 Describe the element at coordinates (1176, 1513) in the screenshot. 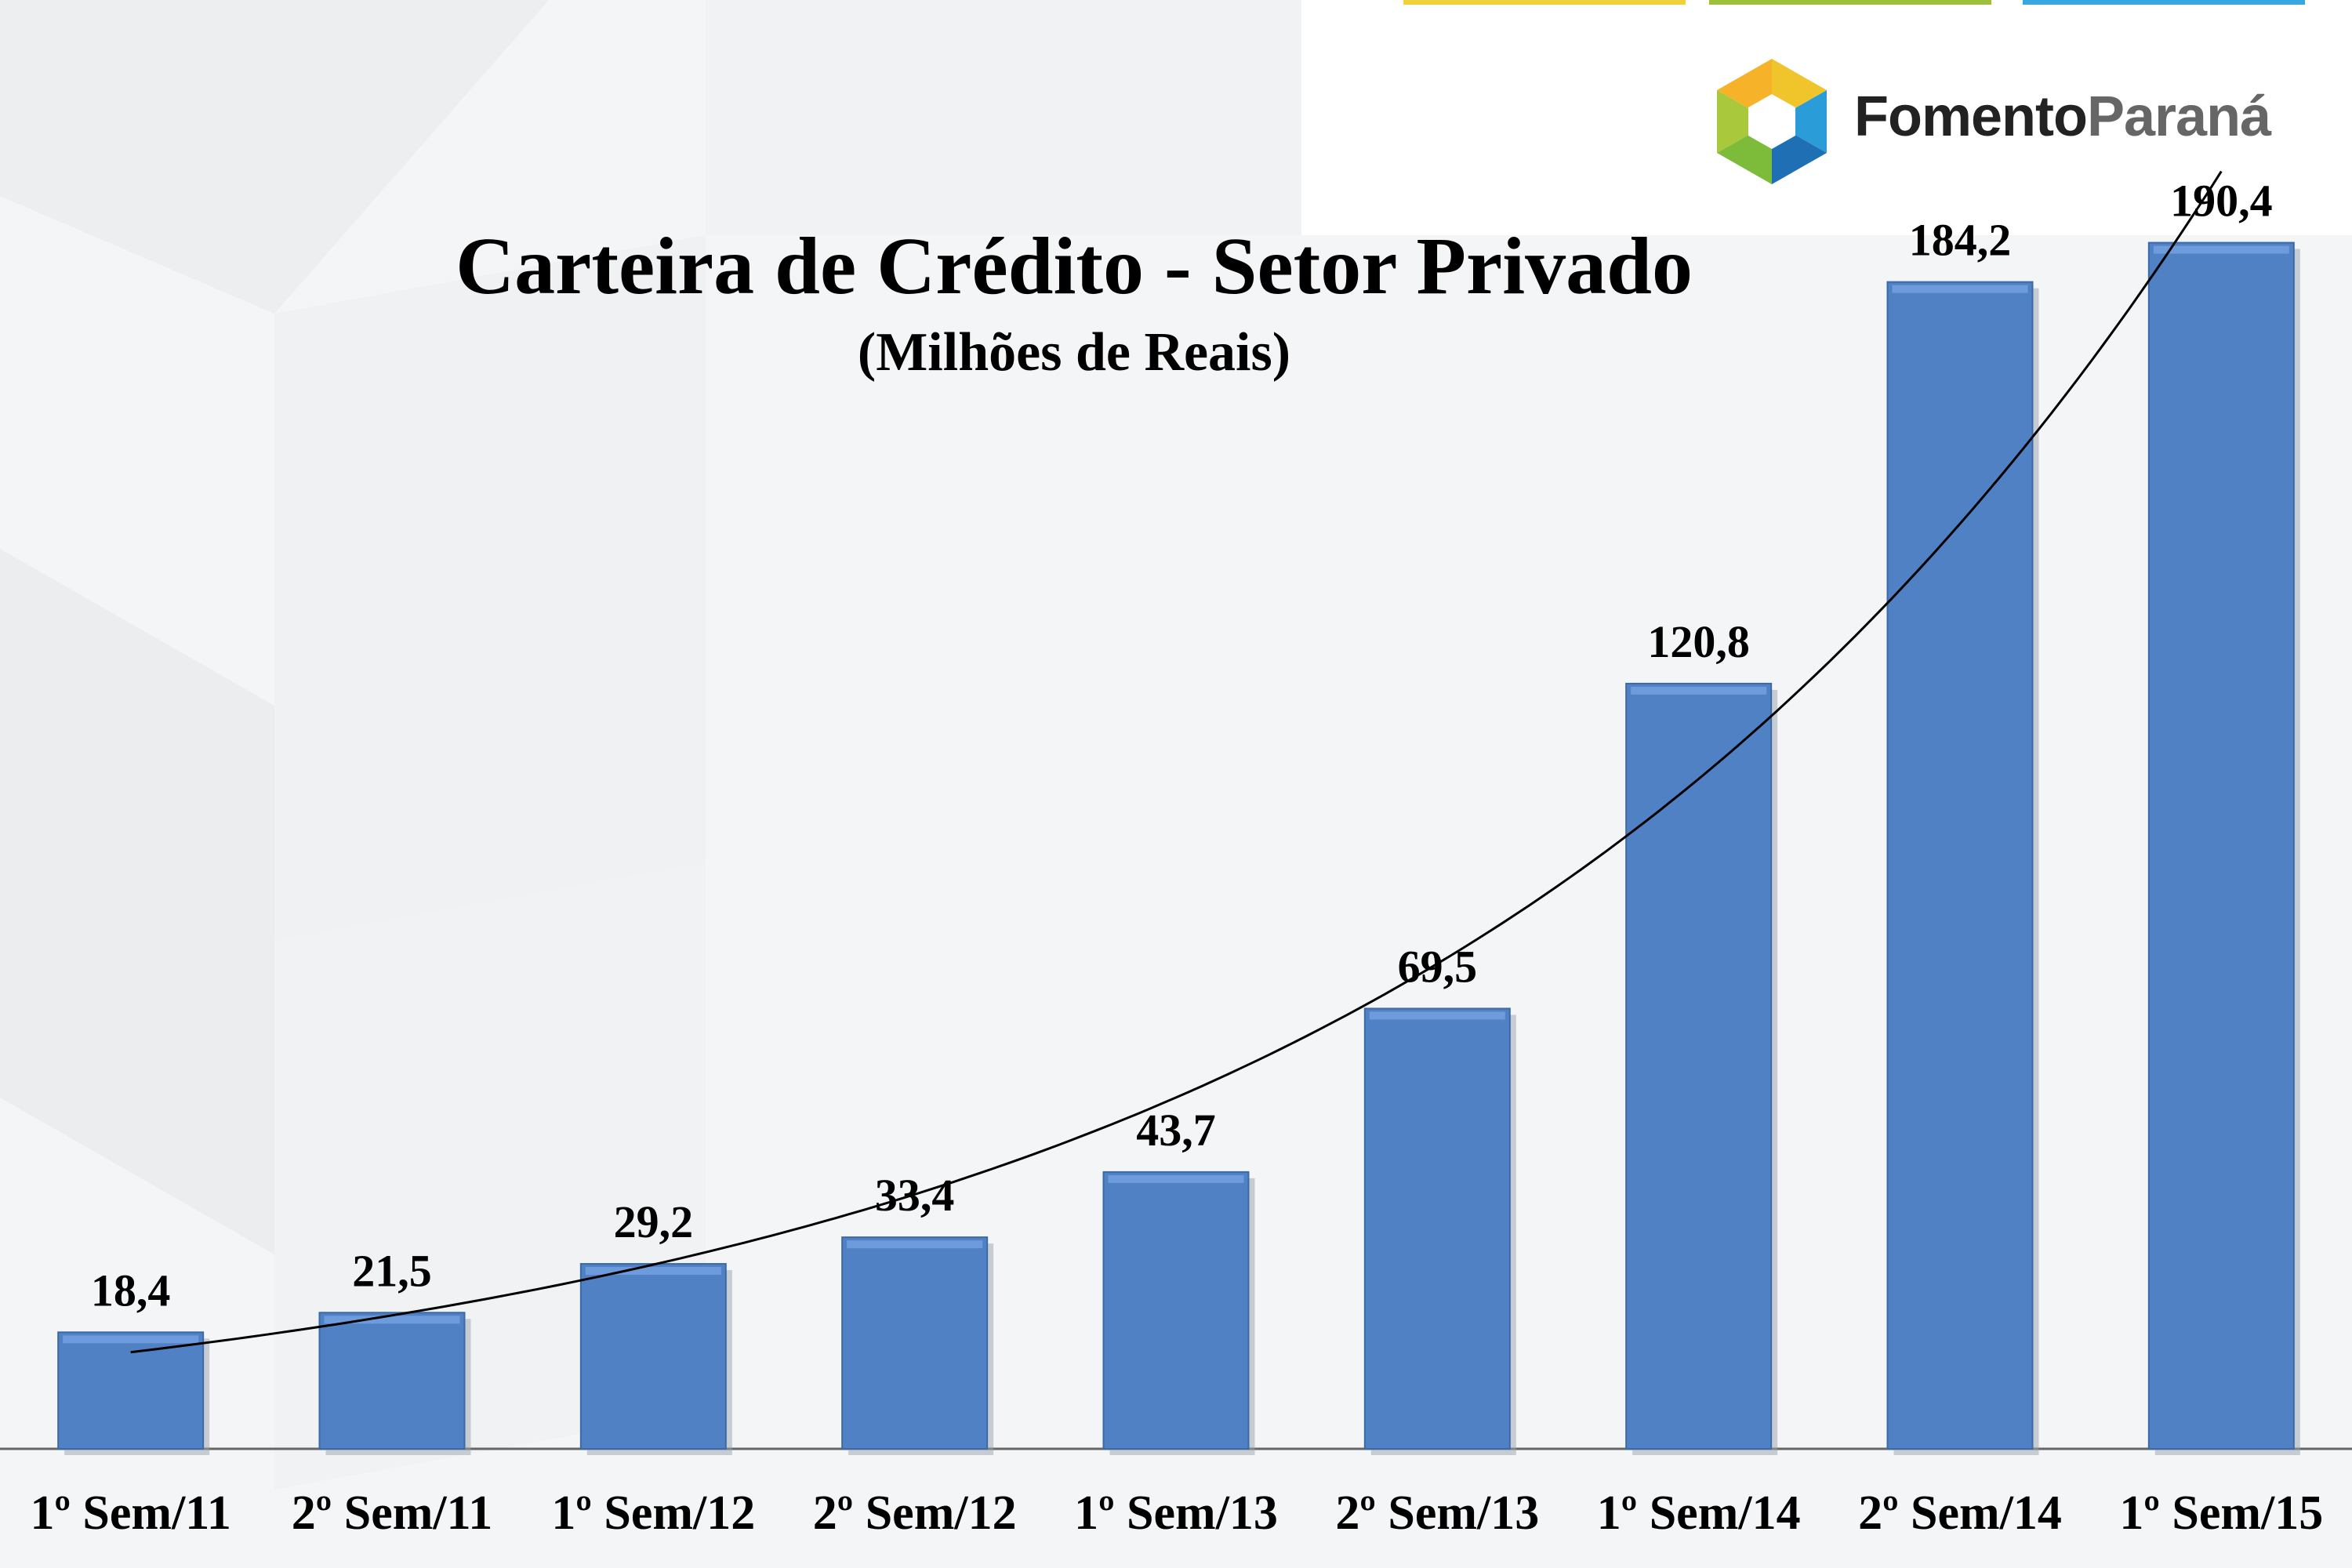

I see `x-tick-label: 1º Sem/13` at that location.